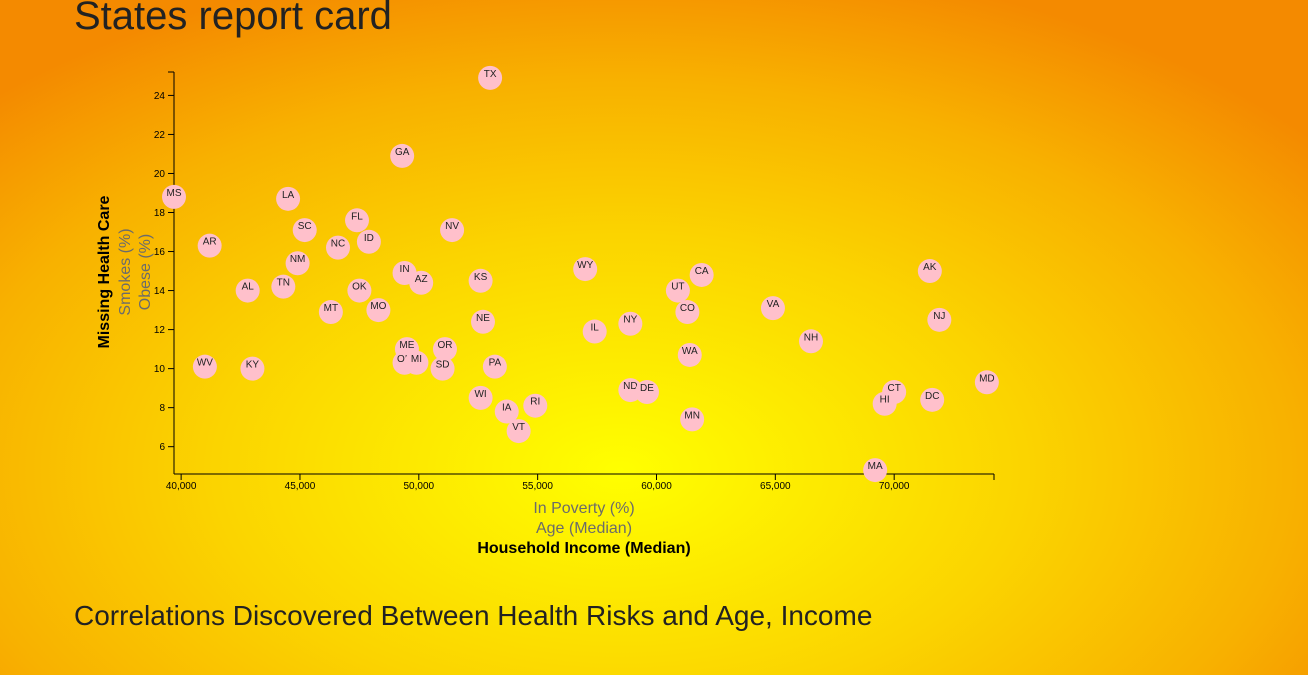 The height and width of the screenshot is (675, 1308). I want to click on state-point-md: MD, so click(986, 382).